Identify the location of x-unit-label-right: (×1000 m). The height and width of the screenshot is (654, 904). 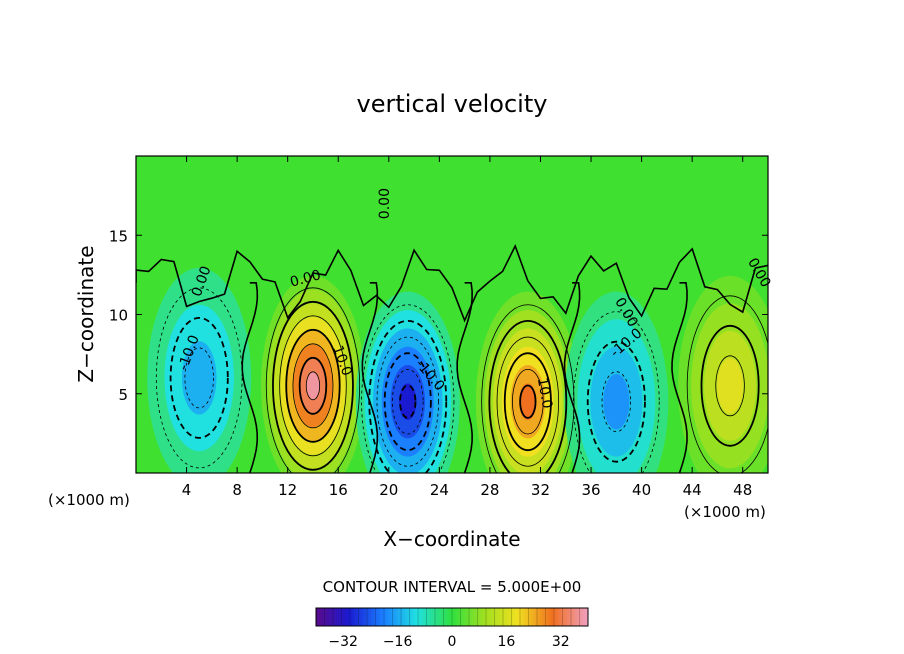
(725, 512).